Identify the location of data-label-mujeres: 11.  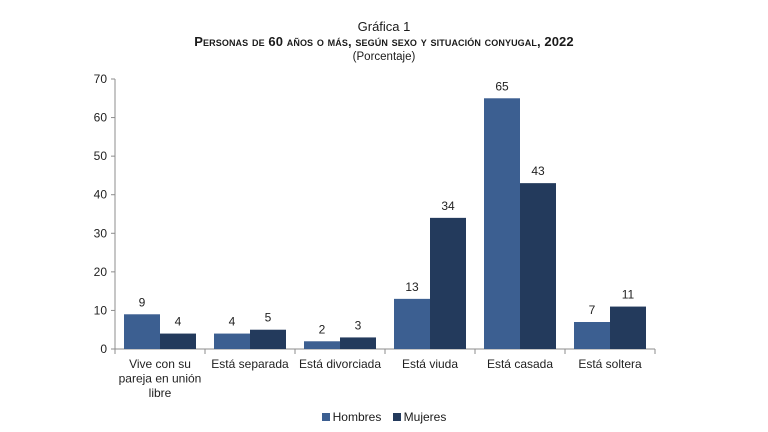
(628, 295).